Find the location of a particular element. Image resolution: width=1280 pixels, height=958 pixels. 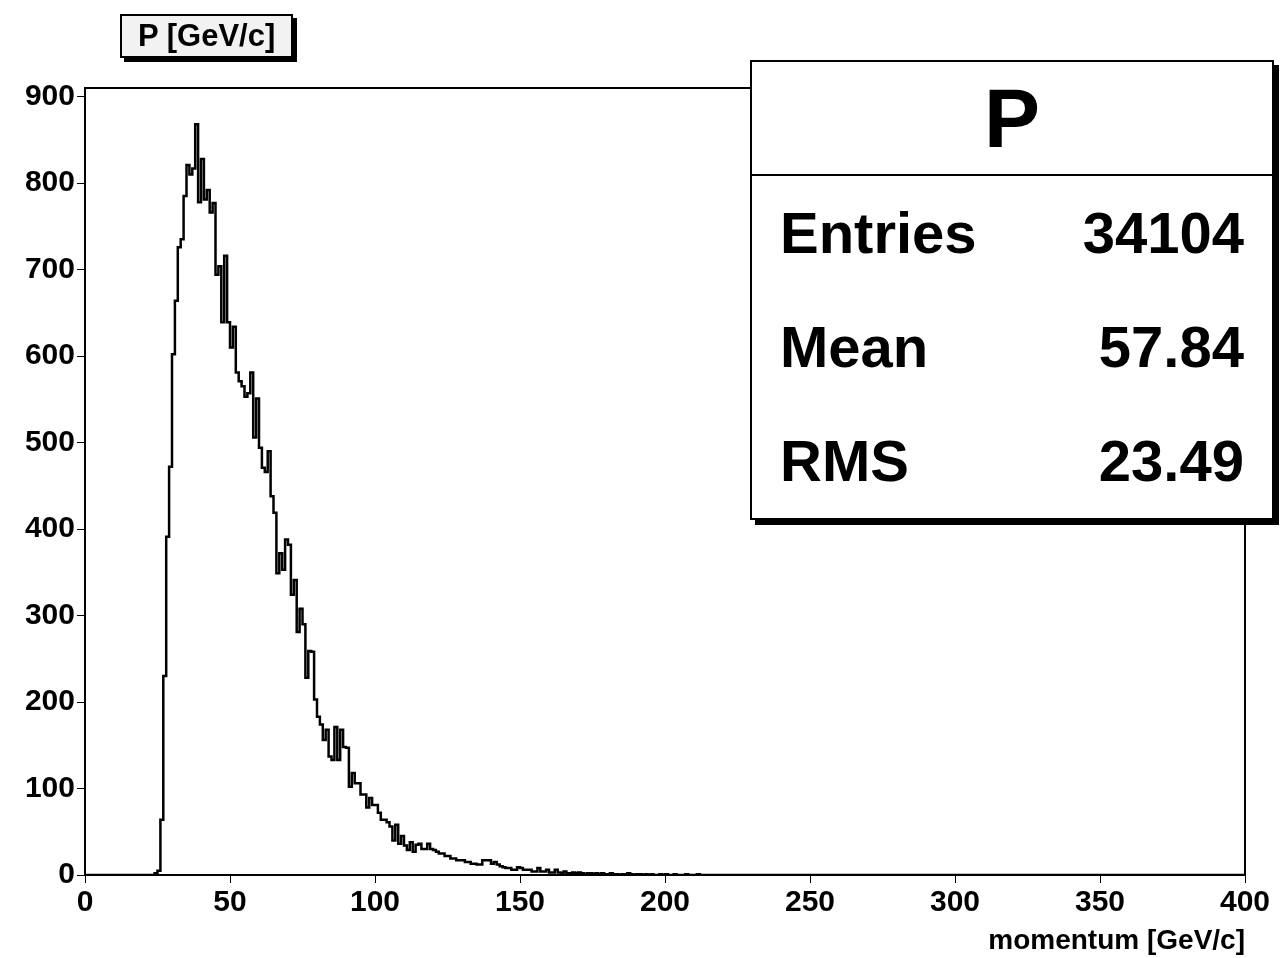

x-tick-label: 250 is located at coordinates (810, 901).